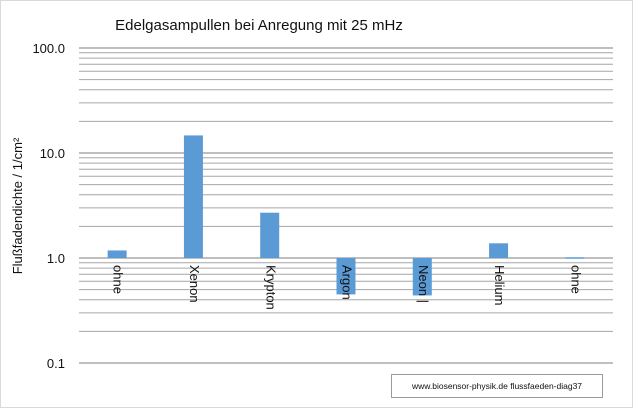 The image size is (633, 408). Describe the element at coordinates (17, 205) in the screenshot. I see `y-axis-label: Flußfadendichte / 1/cm²` at that location.